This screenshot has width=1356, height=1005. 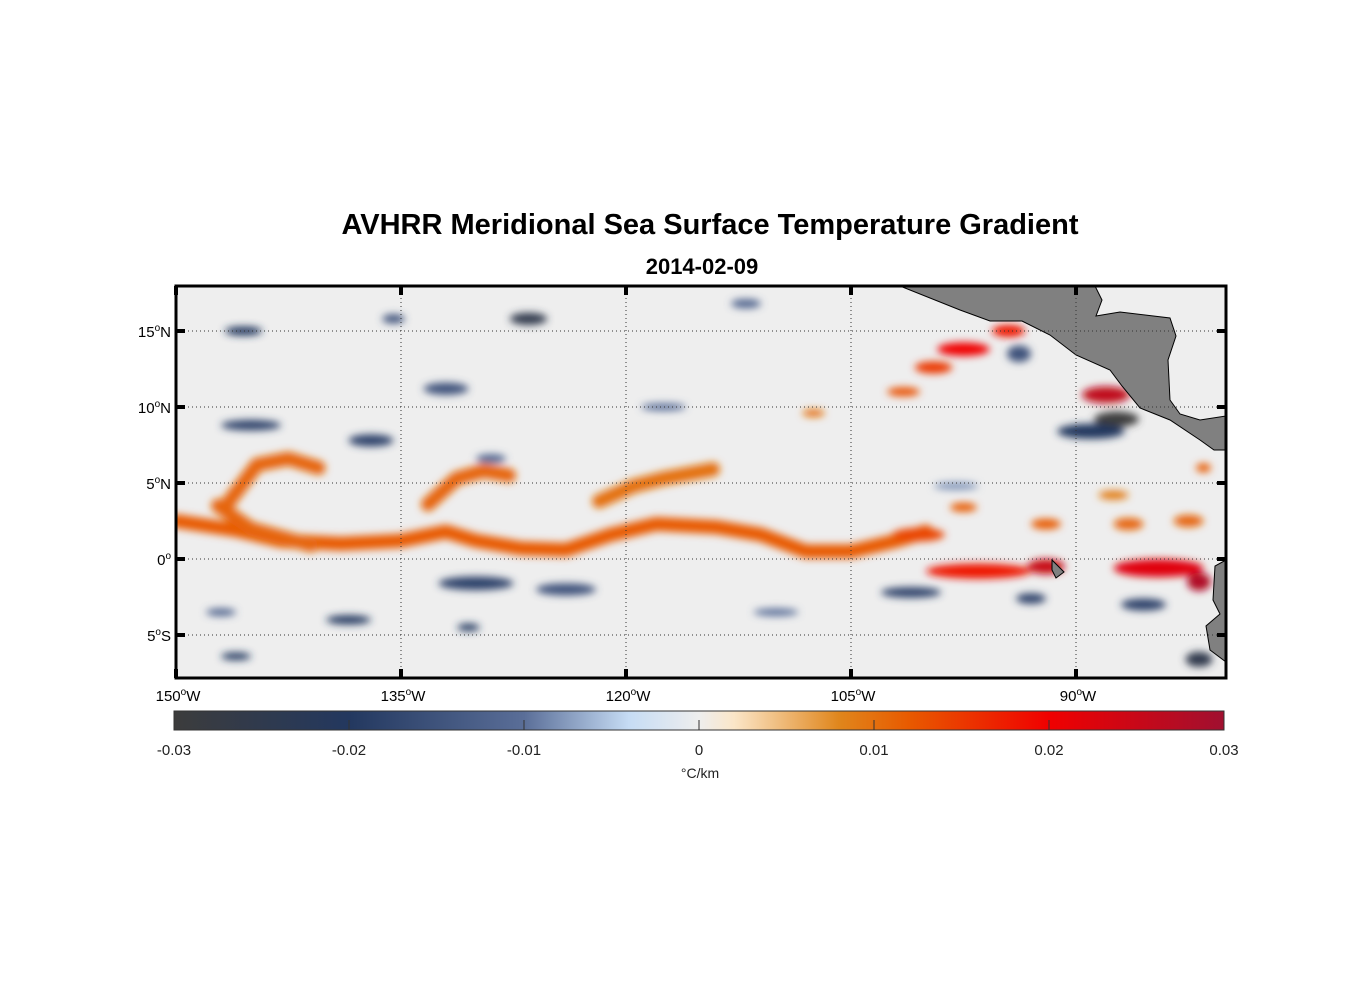 What do you see at coordinates (854, 696) in the screenshot?
I see `x-tick-label: 105oW` at bounding box center [854, 696].